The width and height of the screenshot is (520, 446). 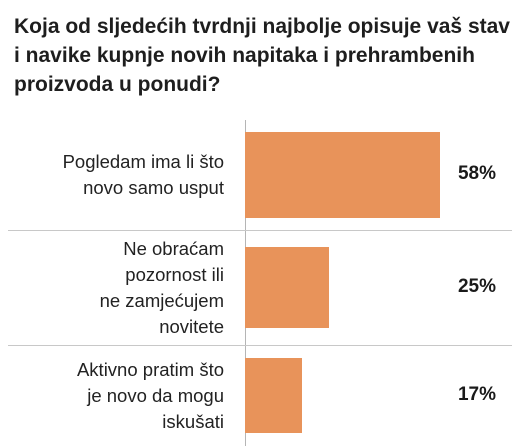 What do you see at coordinates (143, 174) in the screenshot?
I see `category-label: Pogledam ima li što novo samo usput` at bounding box center [143, 174].